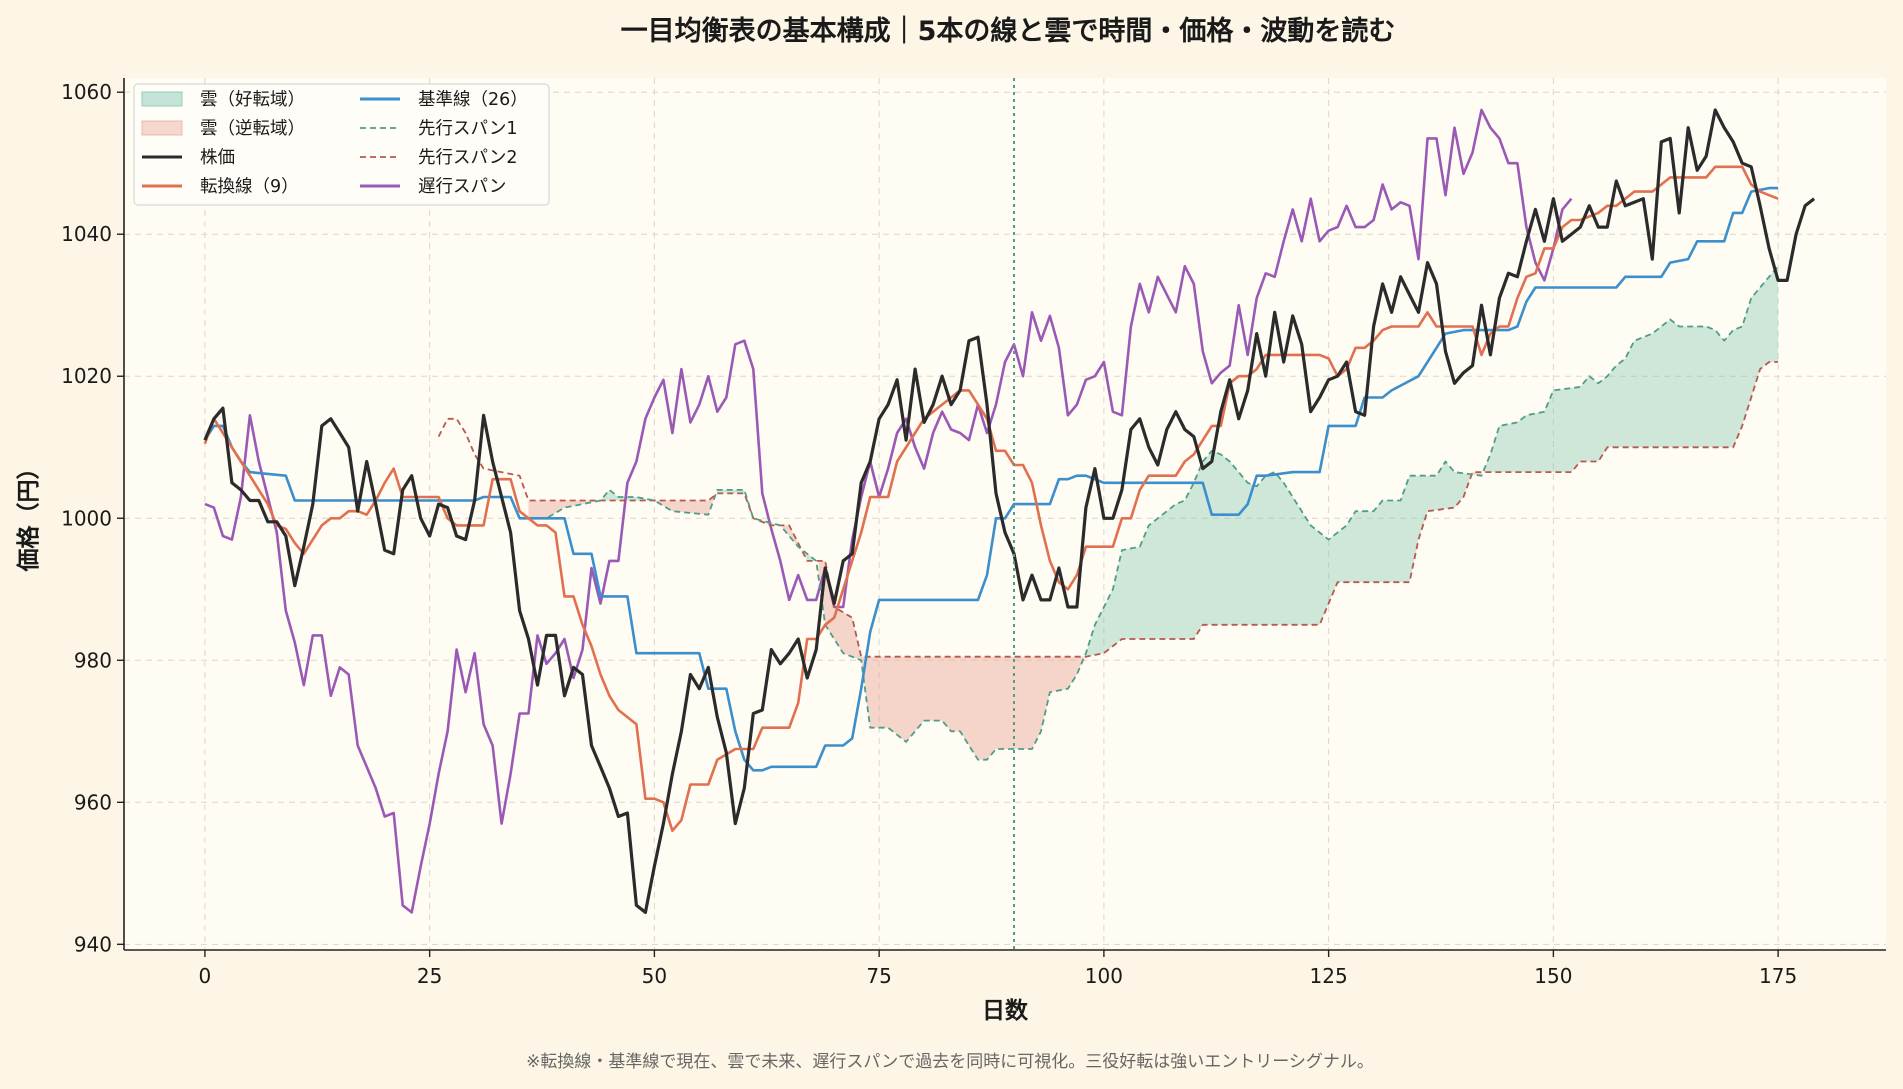 This screenshot has height=1089, width=1903. I want to click on x-tick-label: 150, so click(1553, 976).